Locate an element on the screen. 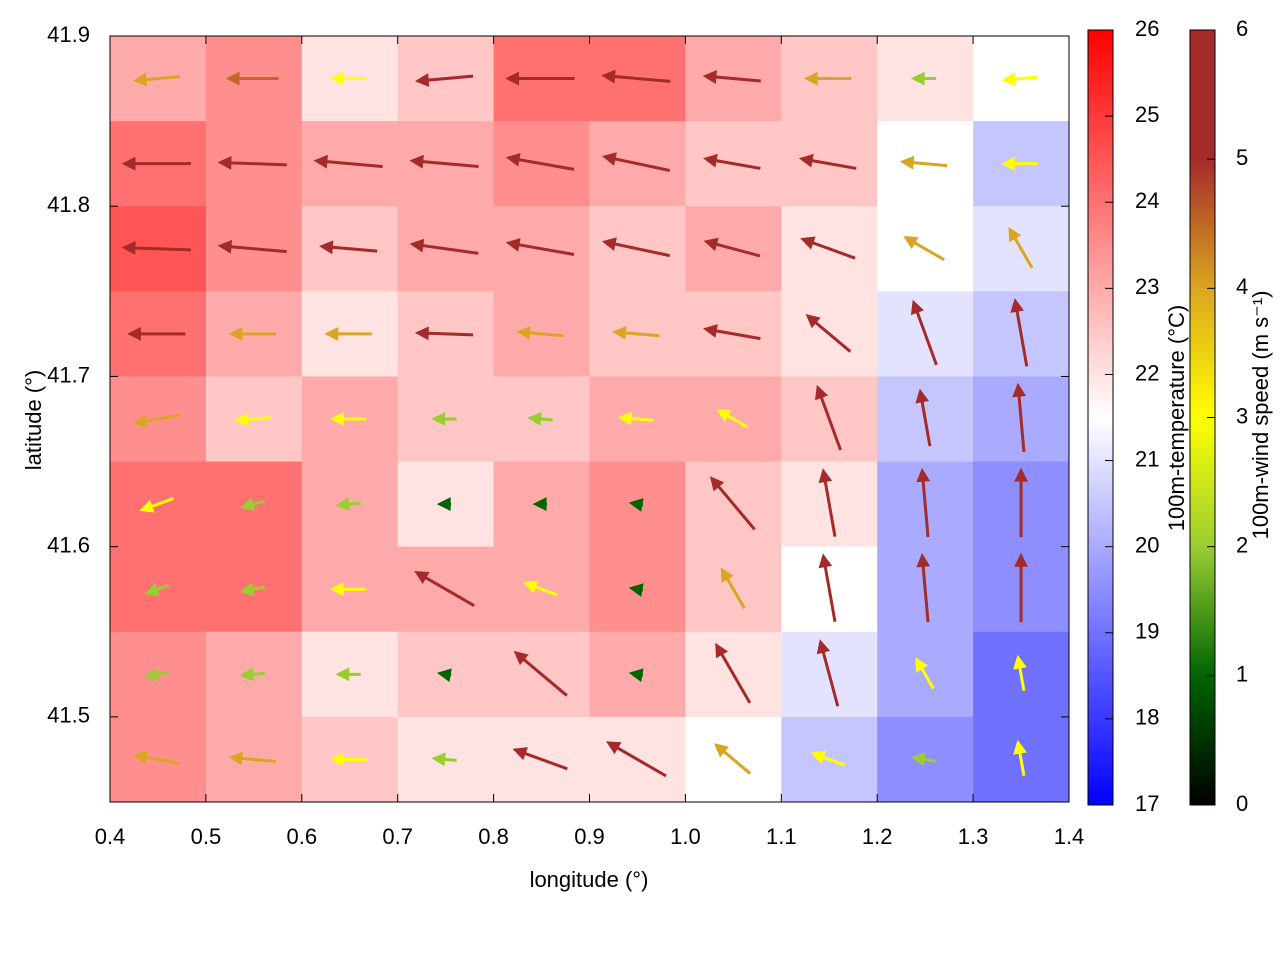 This screenshot has width=1280, height=960. y-axis-label: latitude (°) is located at coordinates (33, 420).